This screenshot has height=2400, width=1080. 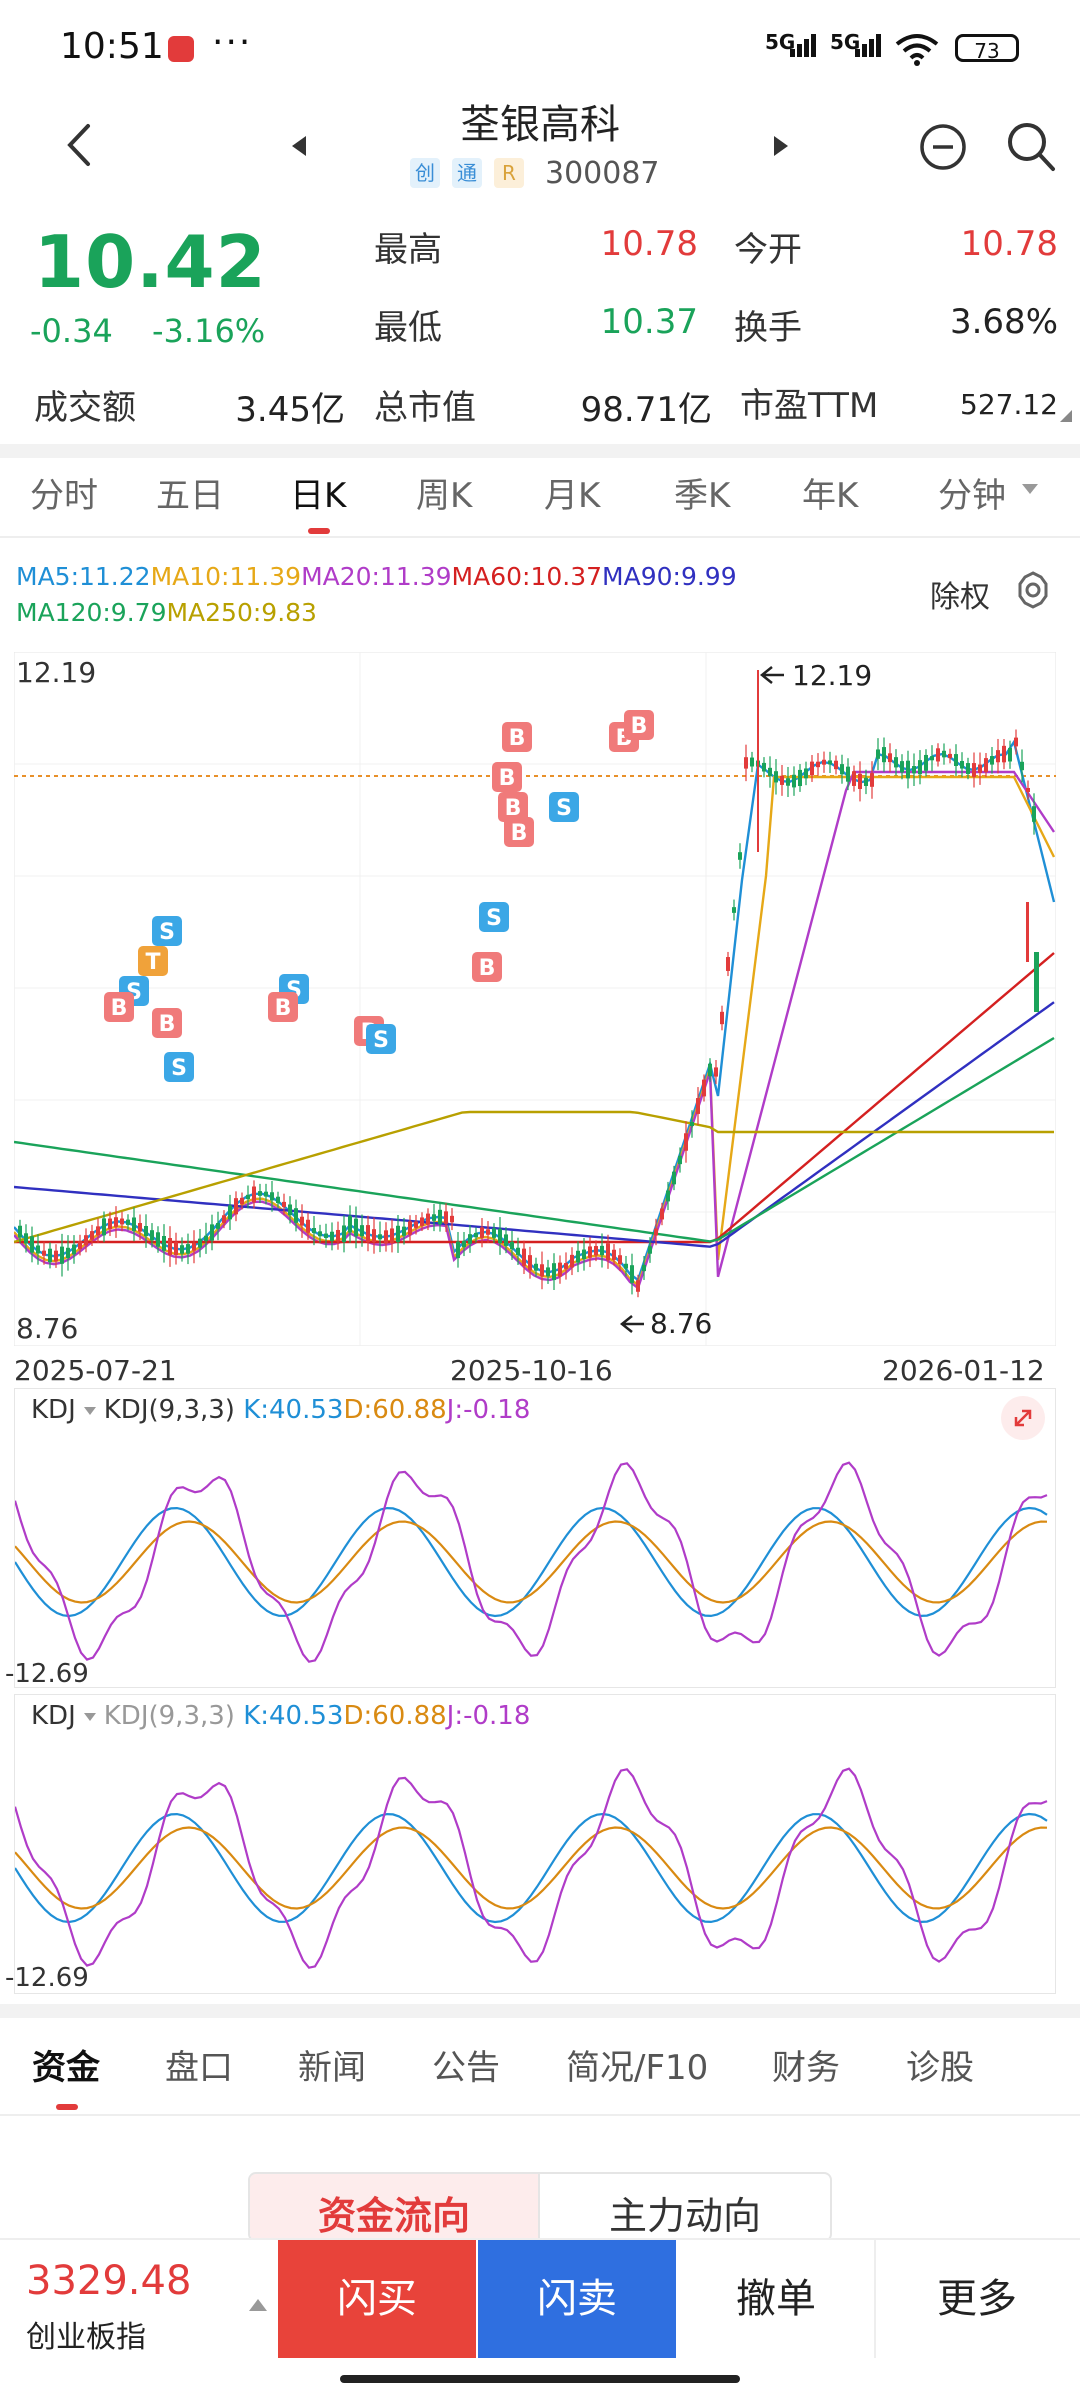 What do you see at coordinates (395, 1410) in the screenshot?
I see `kdj-d: D:60.88` at bounding box center [395, 1410].